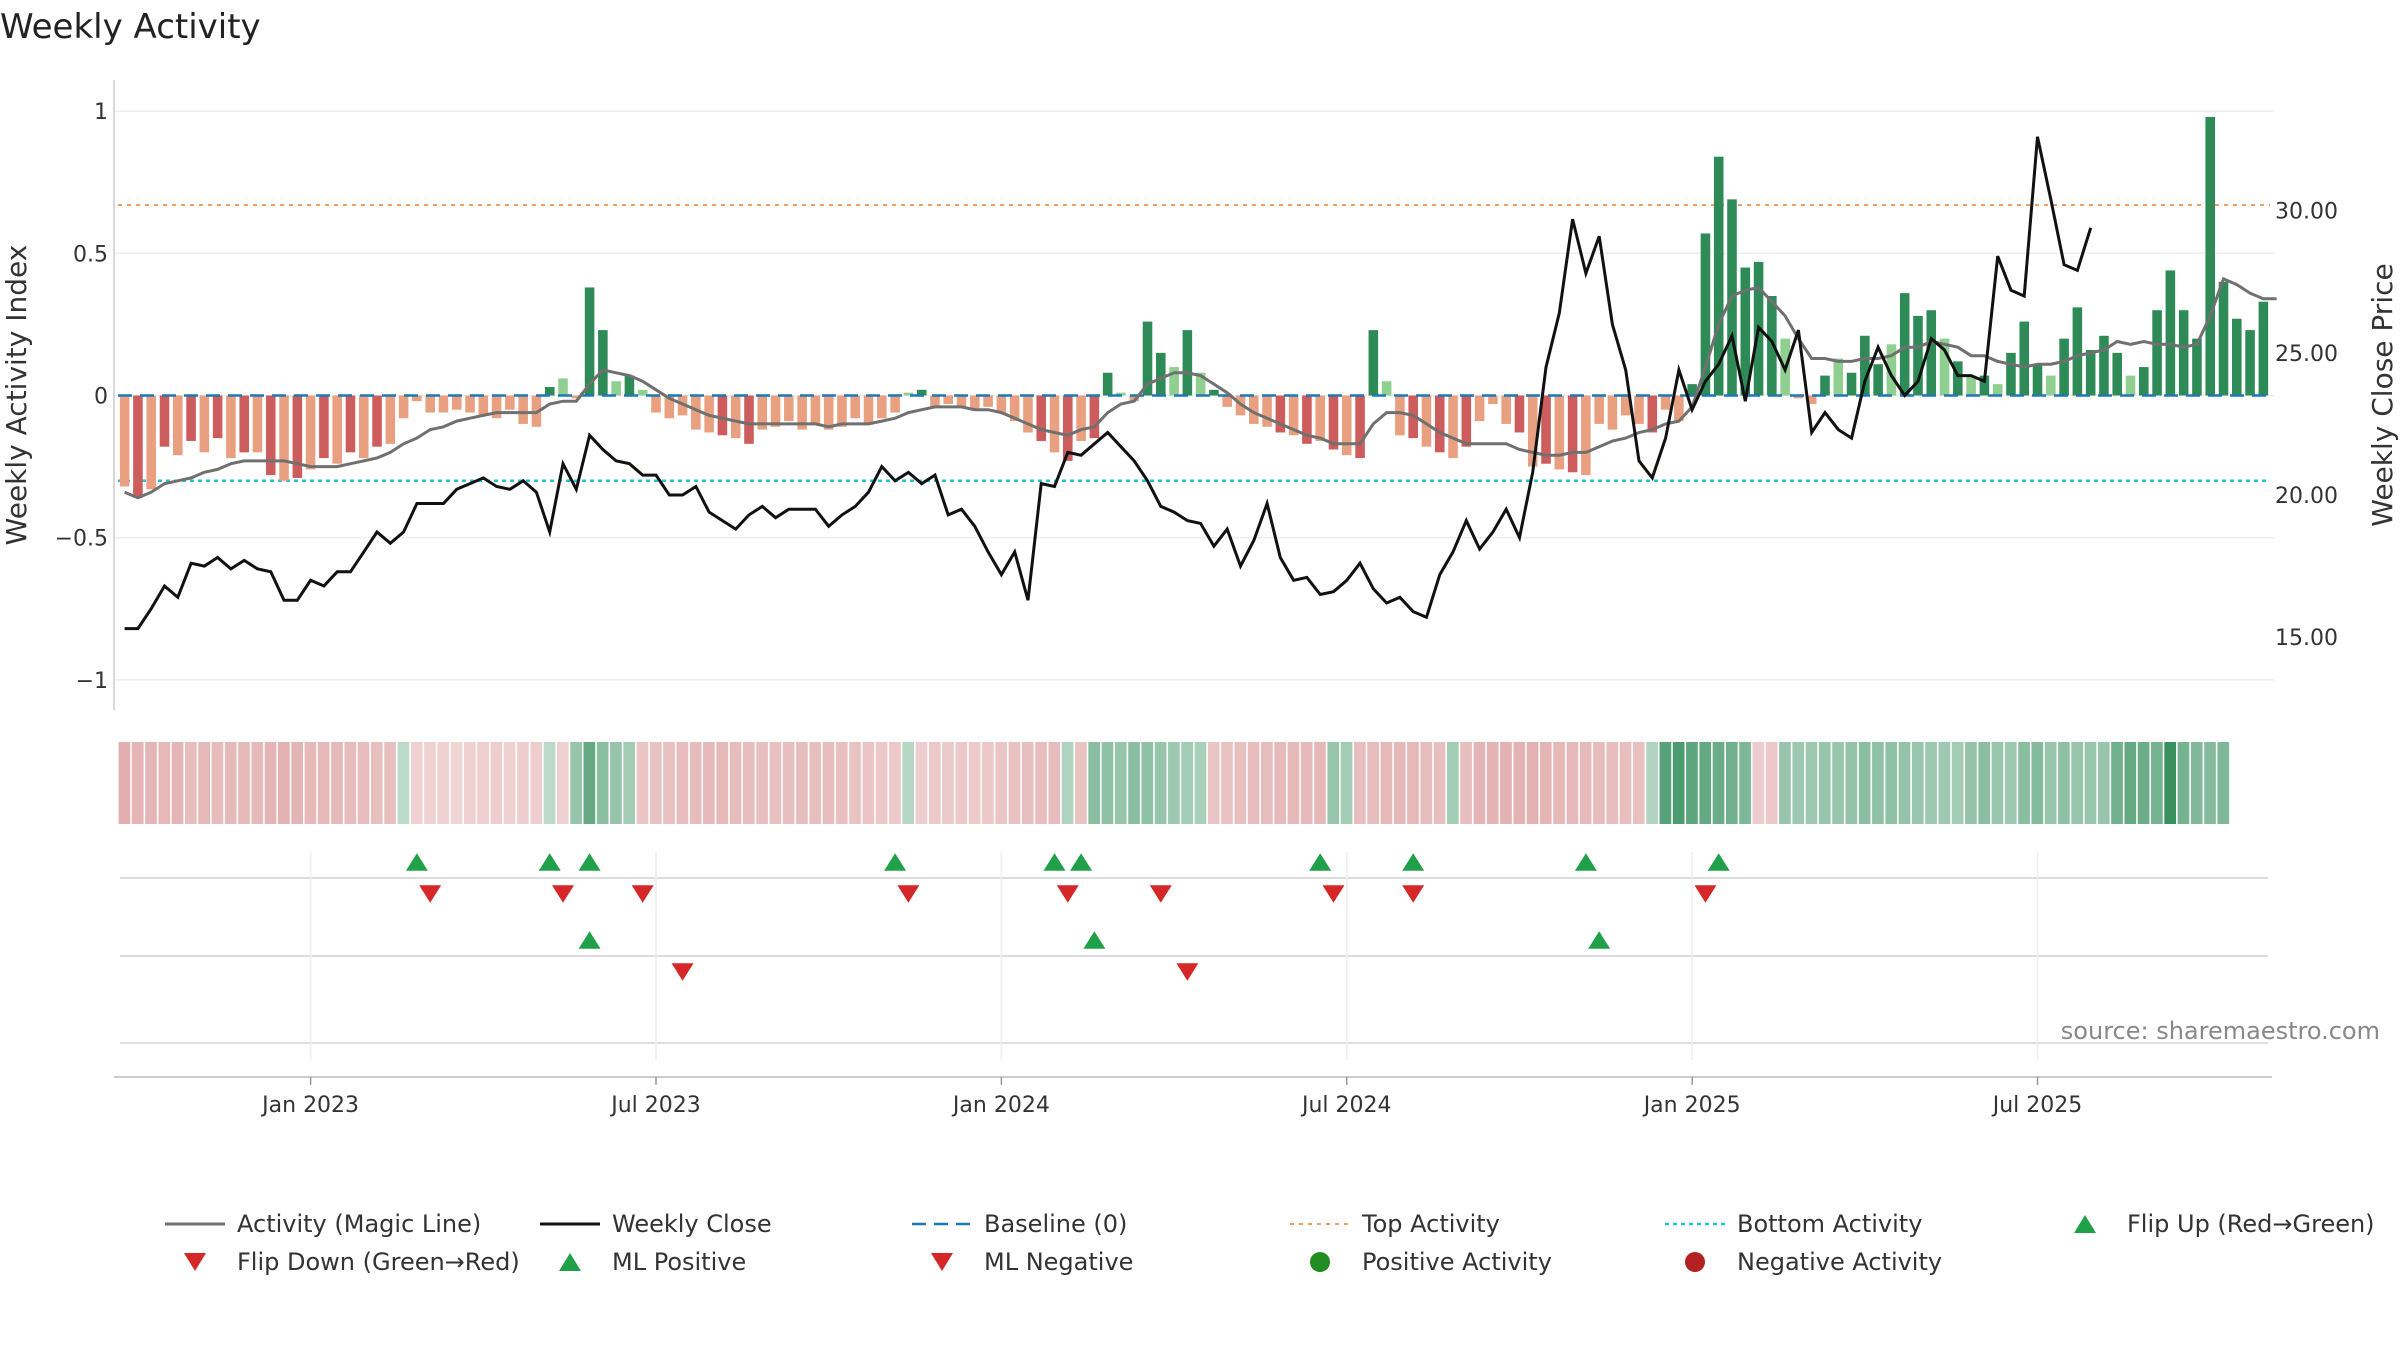  I want to click on x-tick-label: Jul 2025, so click(2037, 1105).